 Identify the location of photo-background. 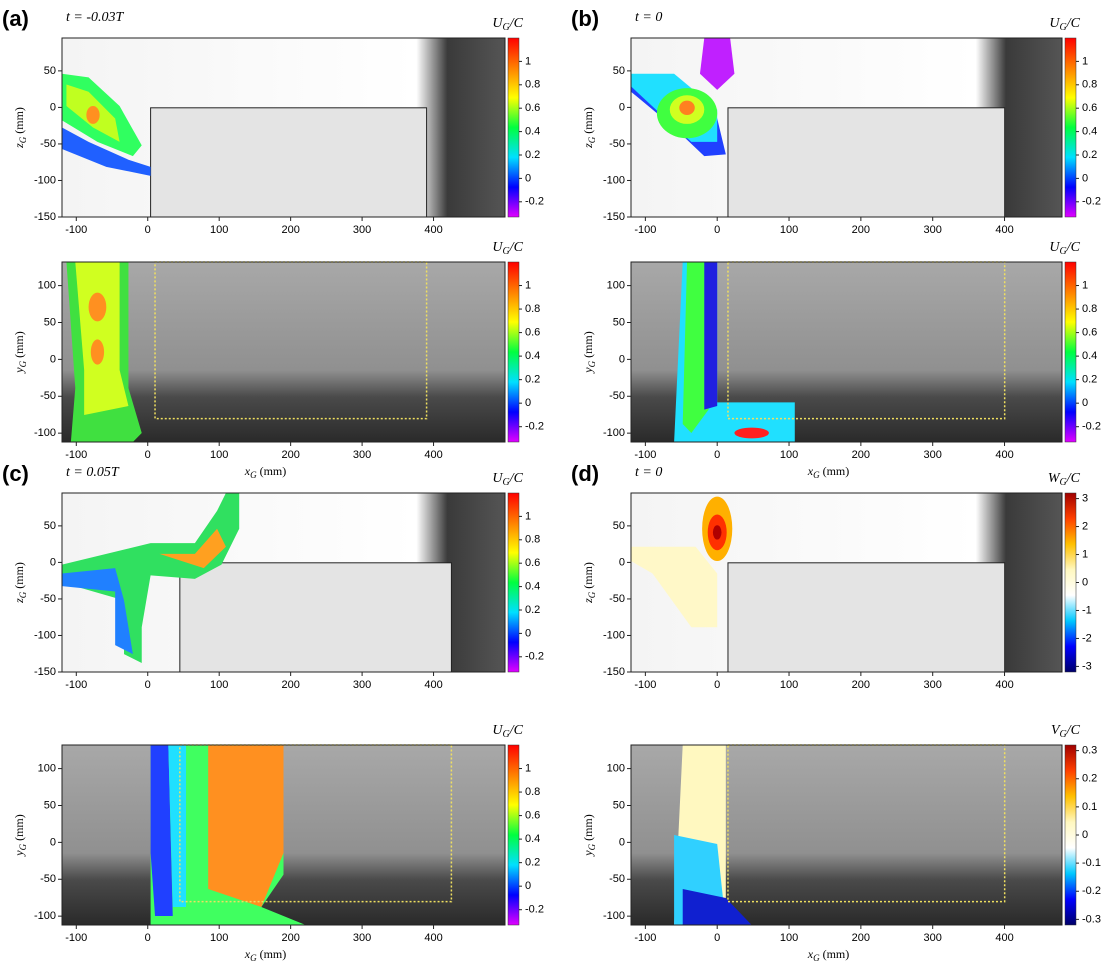
(283, 352).